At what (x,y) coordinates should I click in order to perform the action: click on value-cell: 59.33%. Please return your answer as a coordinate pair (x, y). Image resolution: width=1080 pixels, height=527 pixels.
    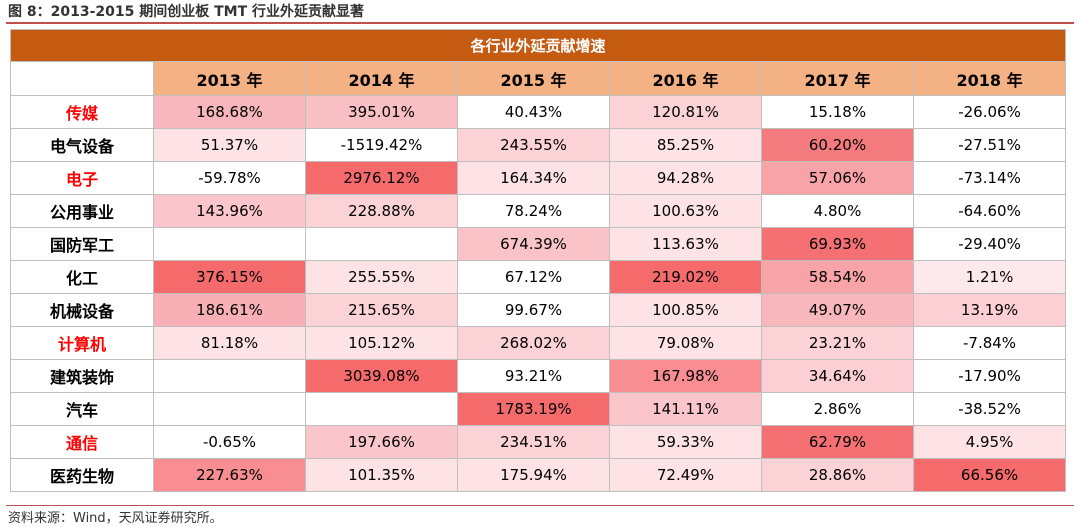
    Looking at the image, I should click on (685, 442).